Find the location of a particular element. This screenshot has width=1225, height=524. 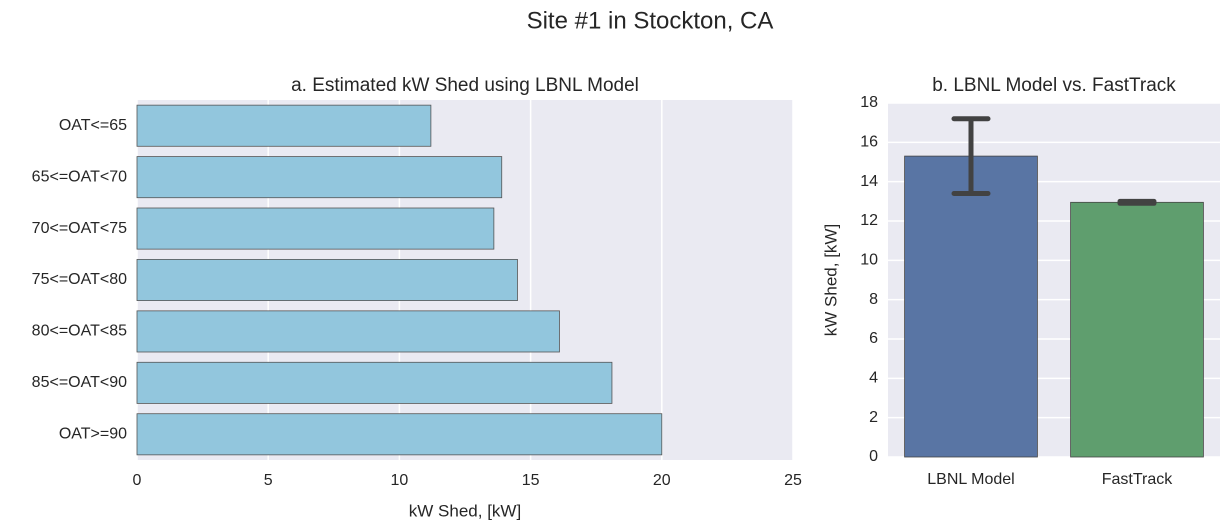

y-tick-label: 75<=OAT<80 is located at coordinates (79, 279).